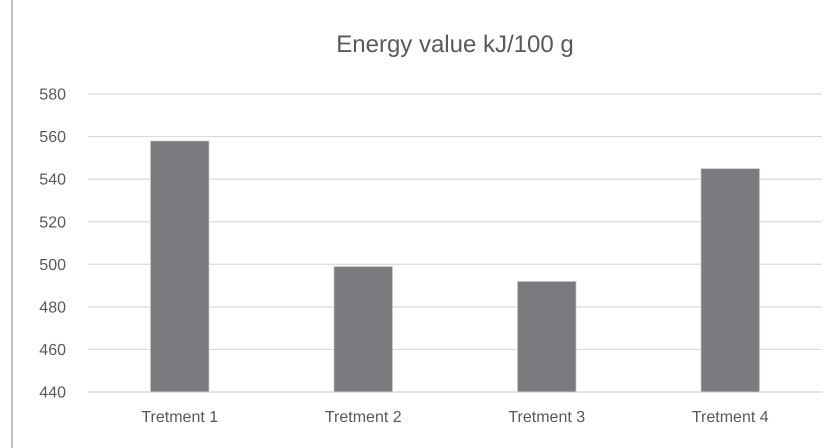 This screenshot has width=835, height=448. Describe the element at coordinates (52, 307) in the screenshot. I see `y-tick-label: 480` at that location.